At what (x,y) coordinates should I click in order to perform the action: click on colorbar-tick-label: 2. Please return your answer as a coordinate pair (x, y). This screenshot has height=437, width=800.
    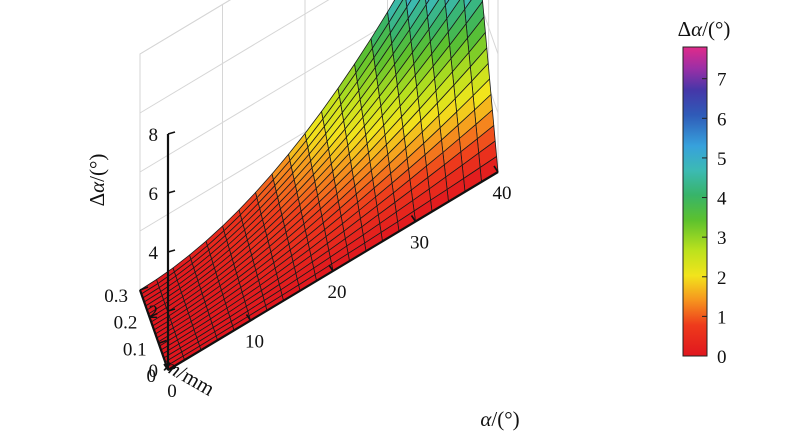
    Looking at the image, I should click on (722, 278).